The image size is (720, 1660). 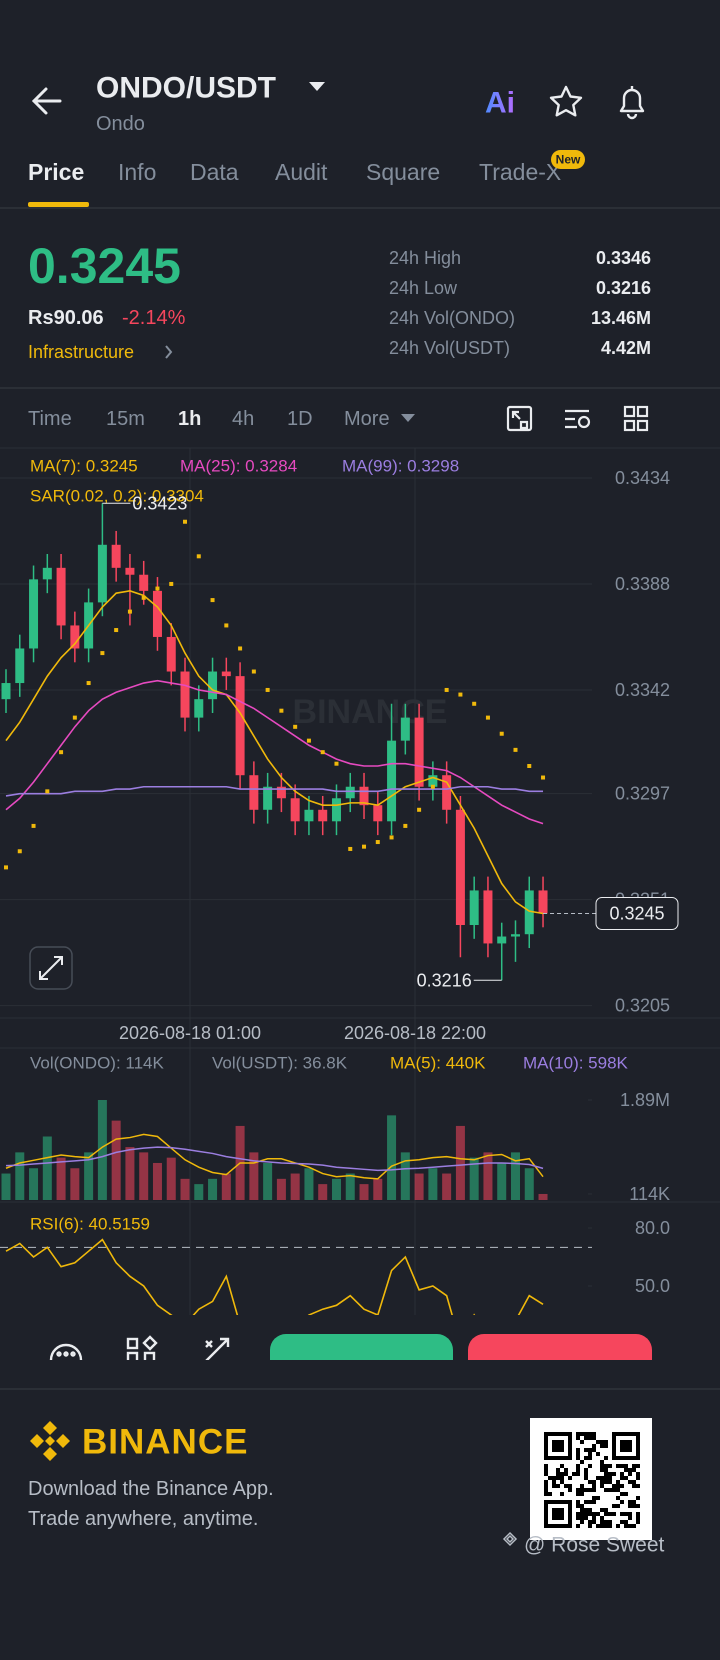 I want to click on tab: Square, so click(x=403, y=172).